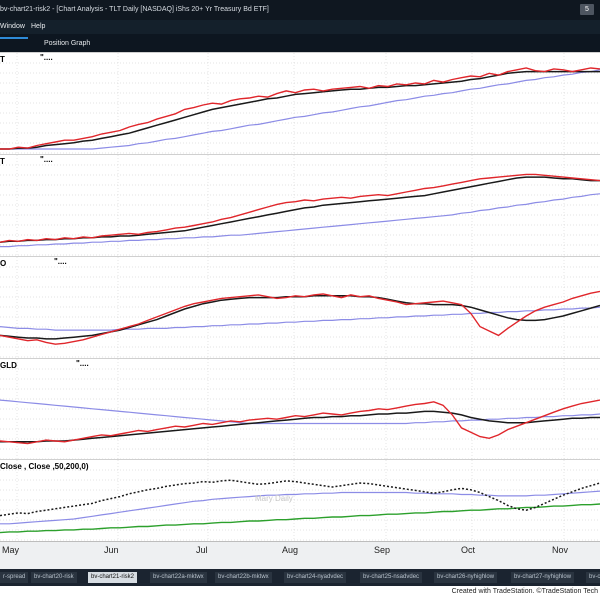 Image resolution: width=600 pixels, height=600 pixels. I want to click on panel-5-plot, so click(300, 501).